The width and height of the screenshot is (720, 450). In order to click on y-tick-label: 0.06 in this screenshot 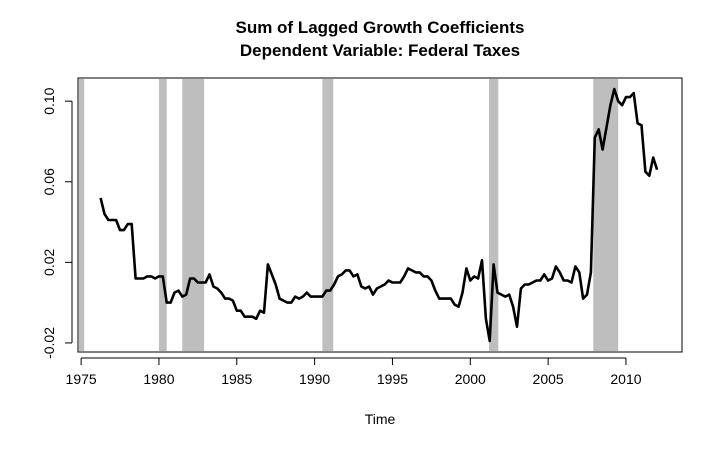, I will do `click(49, 181)`.